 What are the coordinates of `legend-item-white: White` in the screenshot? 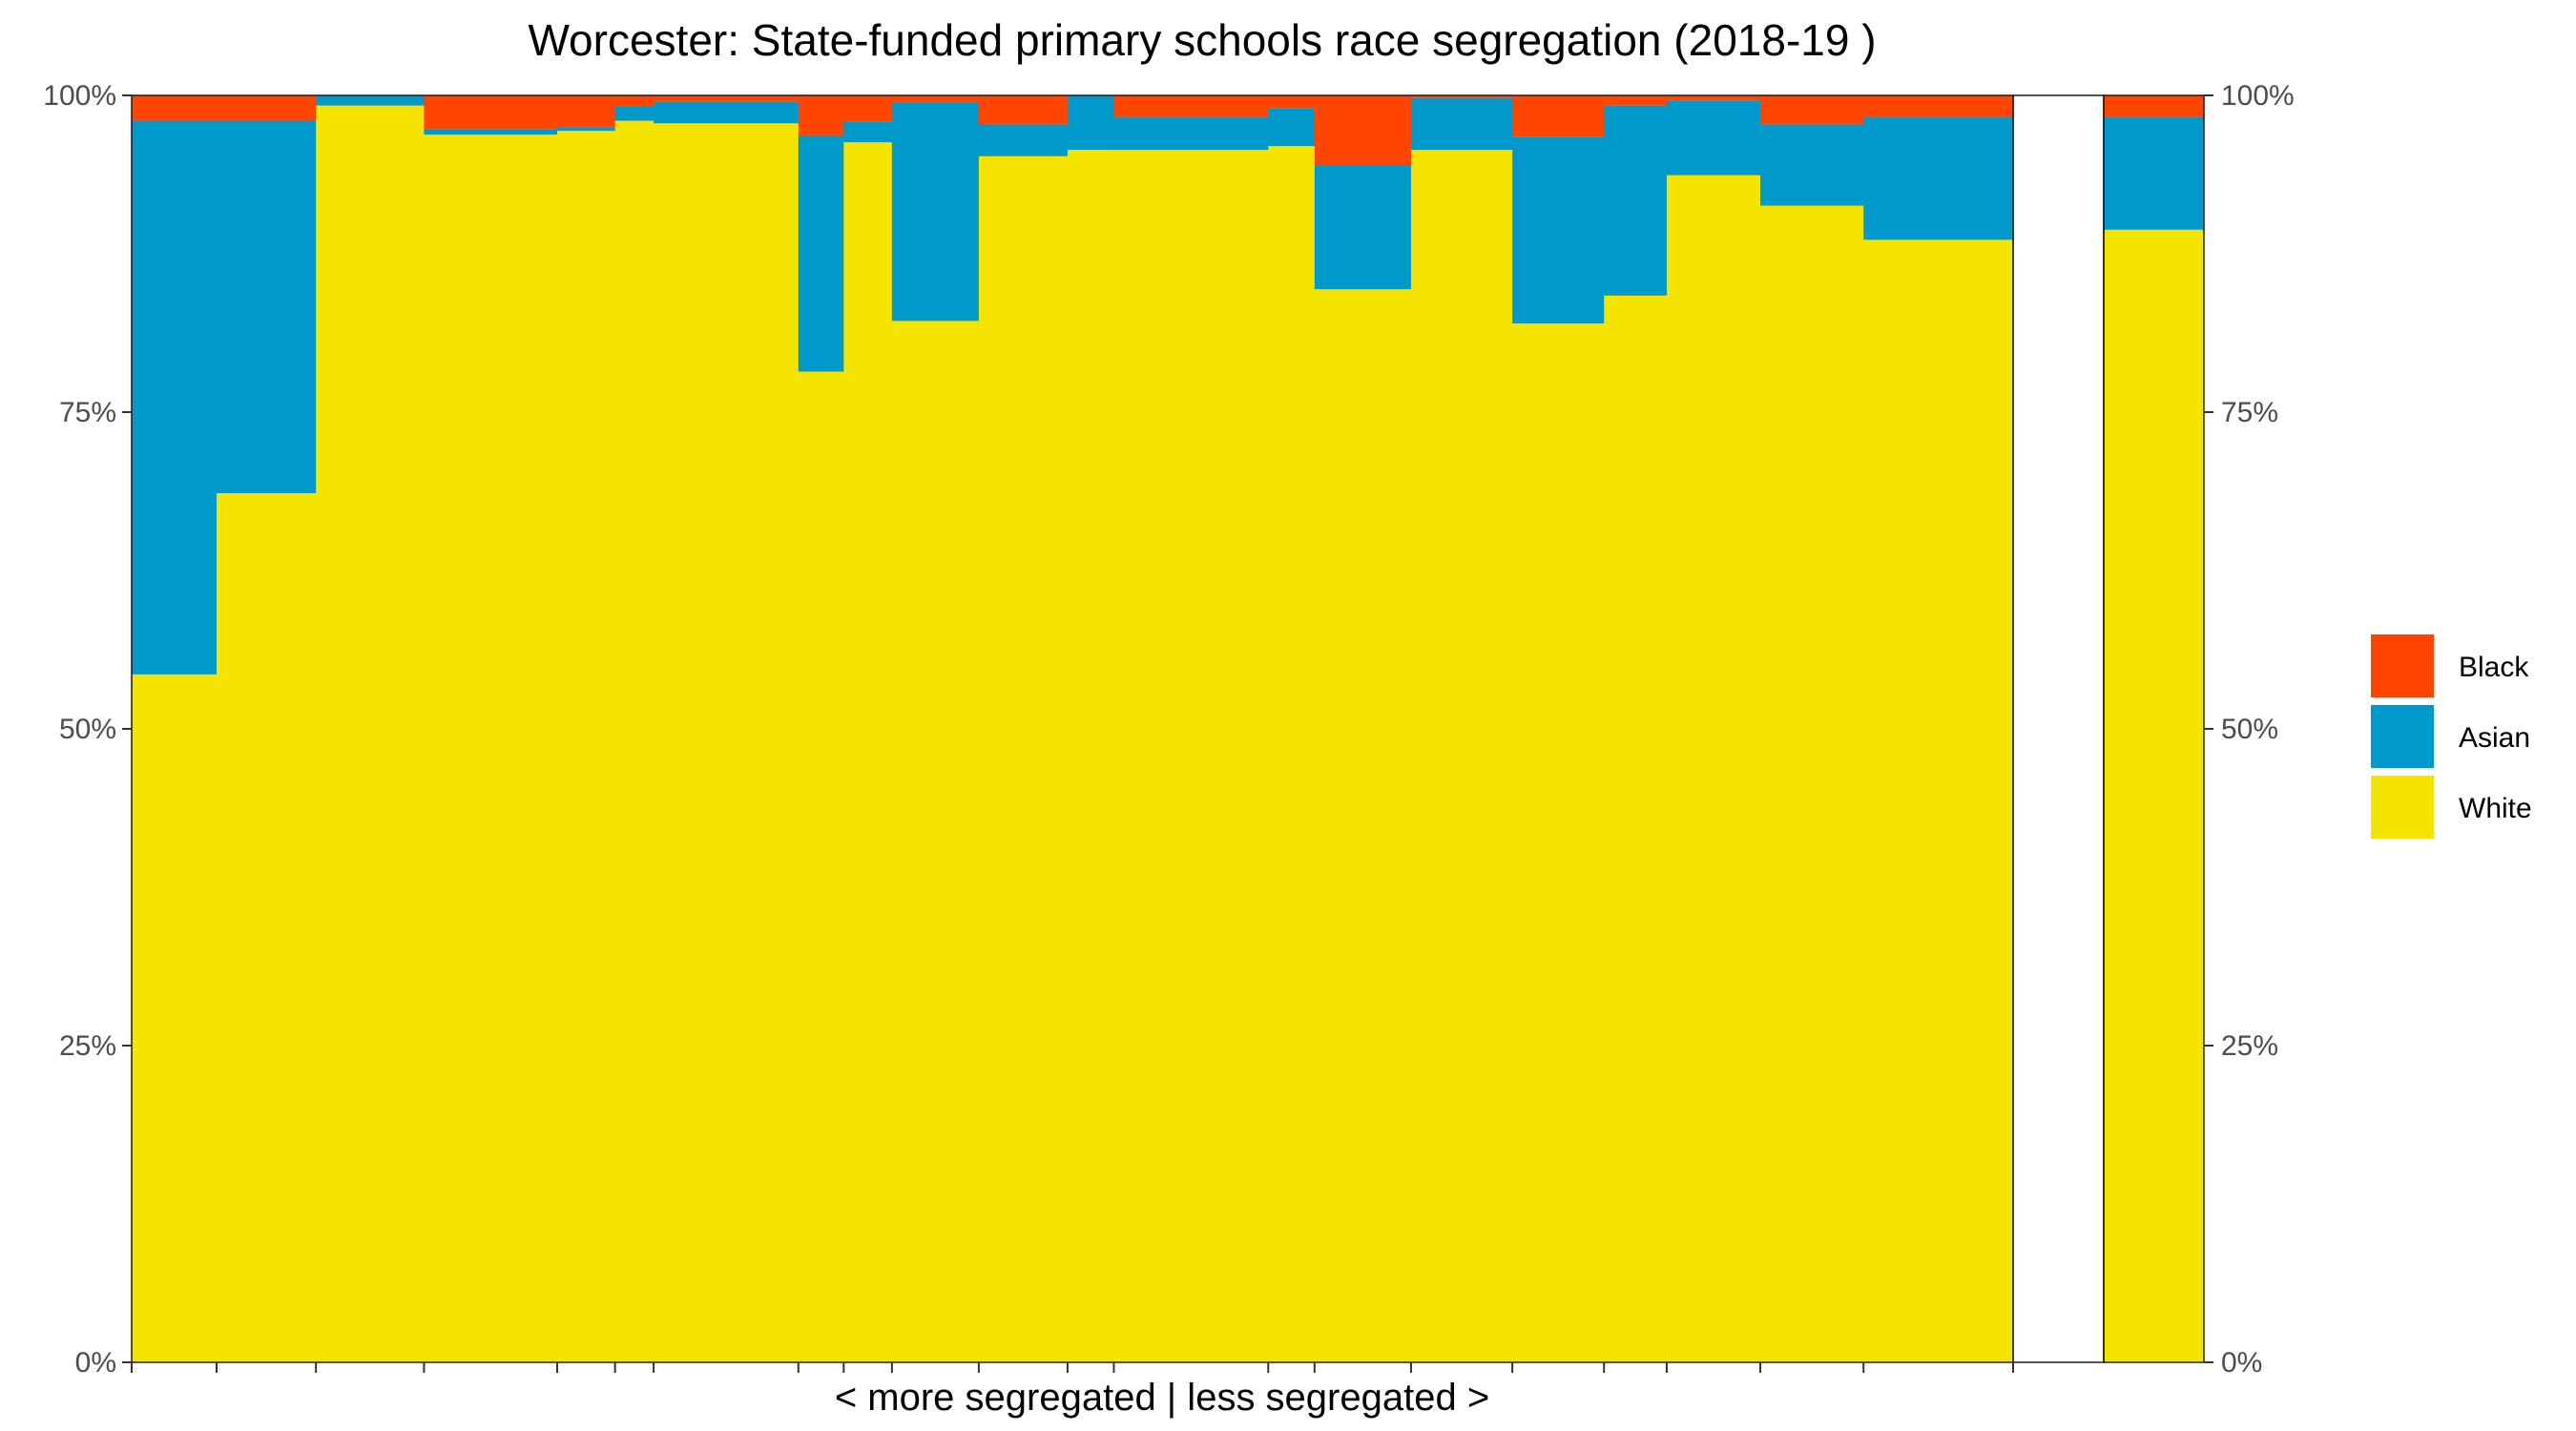 It's located at (2451, 808).